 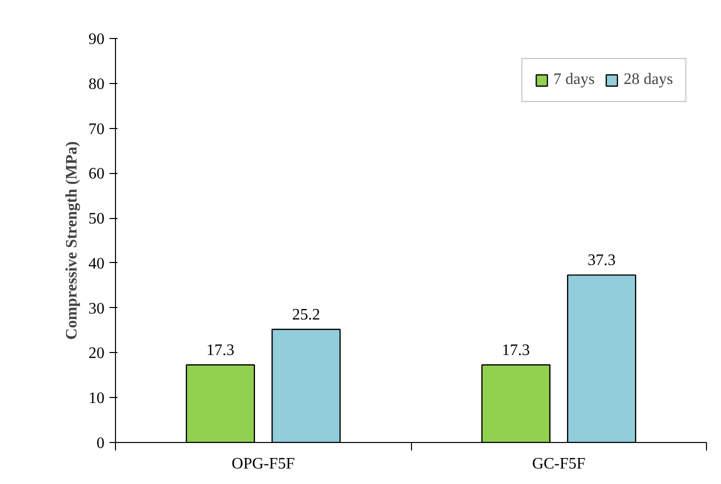 I want to click on data-label: 37.3, so click(x=602, y=261).